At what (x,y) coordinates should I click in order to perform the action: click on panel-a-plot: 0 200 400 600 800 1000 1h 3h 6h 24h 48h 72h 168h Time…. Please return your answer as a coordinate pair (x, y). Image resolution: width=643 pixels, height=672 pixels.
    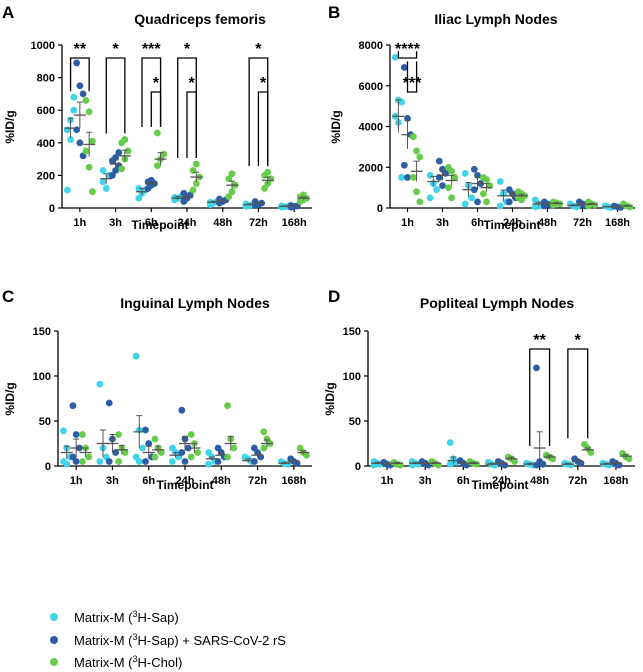
    Looking at the image, I should click on (157, 136).